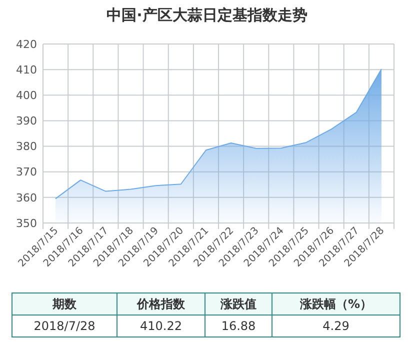 This screenshot has width=414, height=342. Describe the element at coordinates (65, 326) in the screenshot. I see `text: 2018/7/28` at that location.